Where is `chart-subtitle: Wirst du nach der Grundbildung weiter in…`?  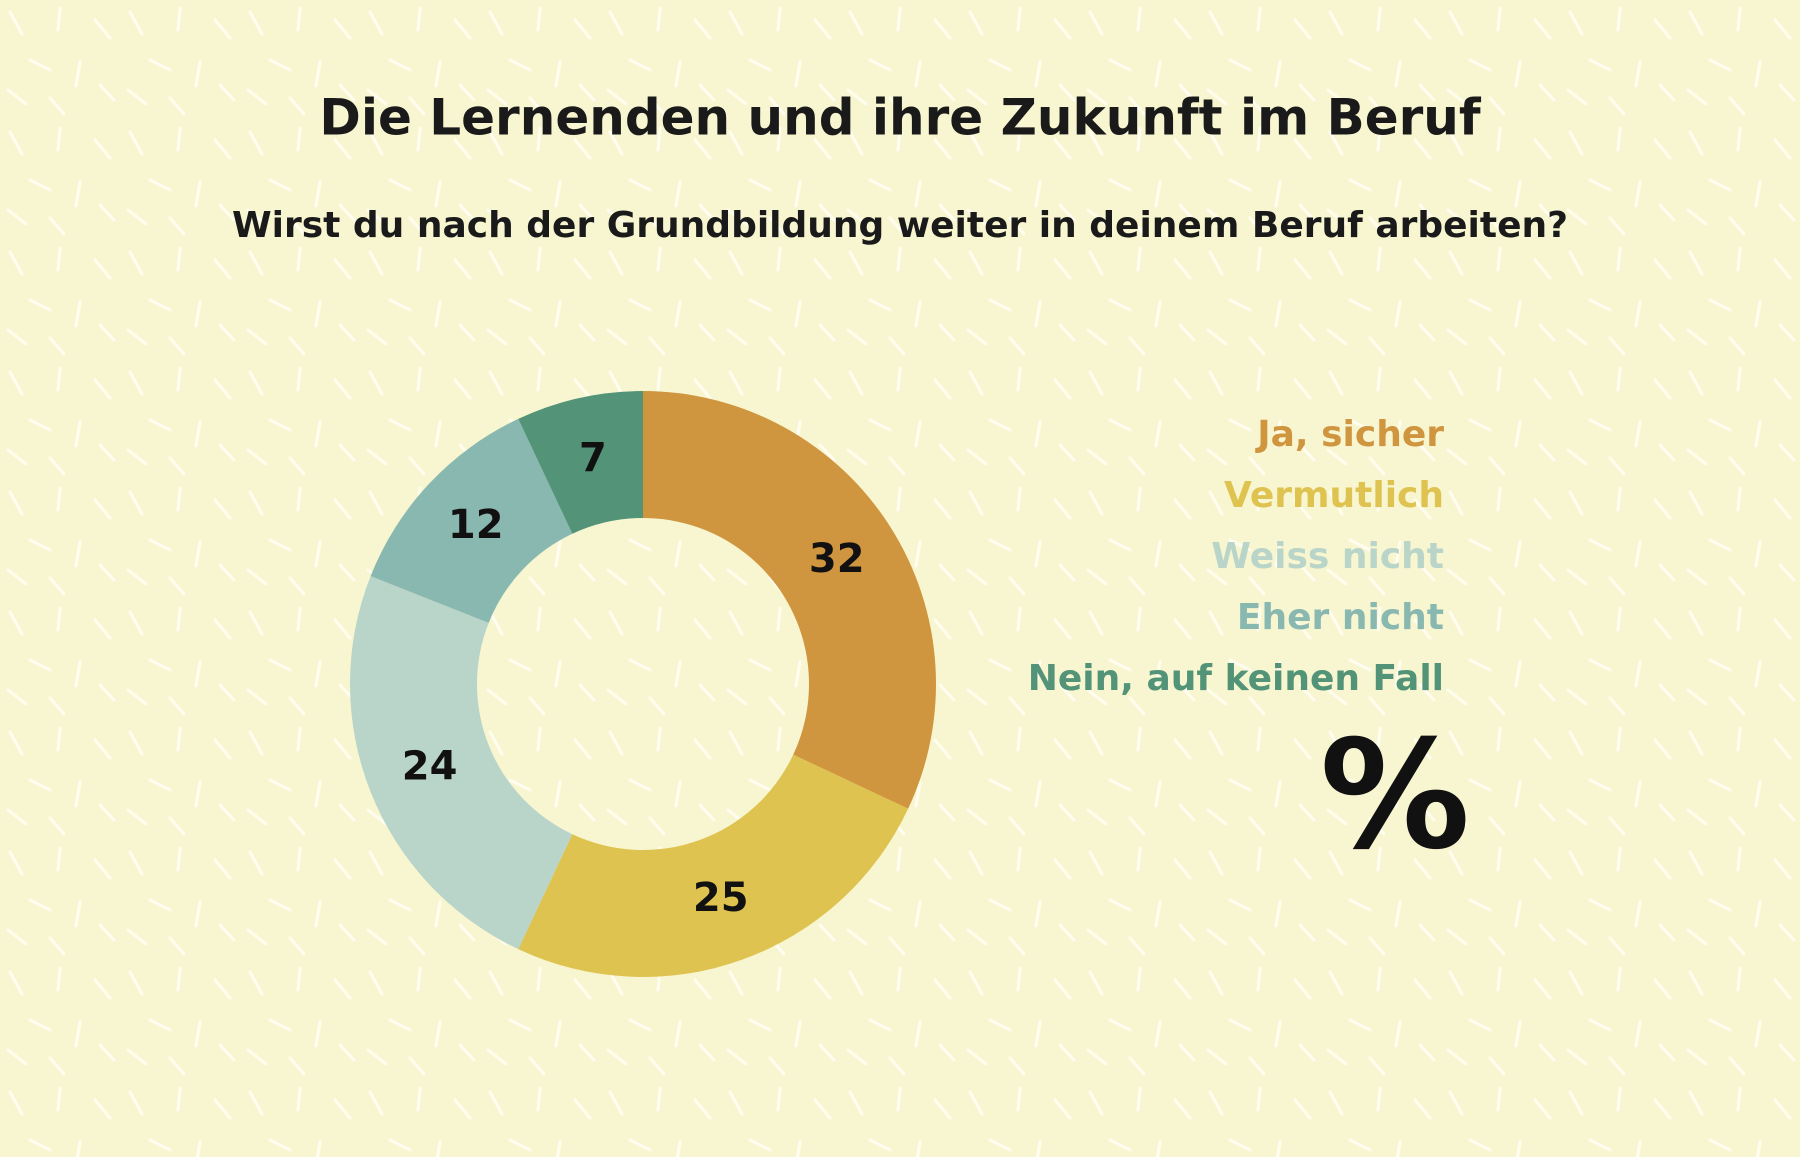 chart-subtitle: Wirst du nach der Grundbildung weiter in… is located at coordinates (900, 225).